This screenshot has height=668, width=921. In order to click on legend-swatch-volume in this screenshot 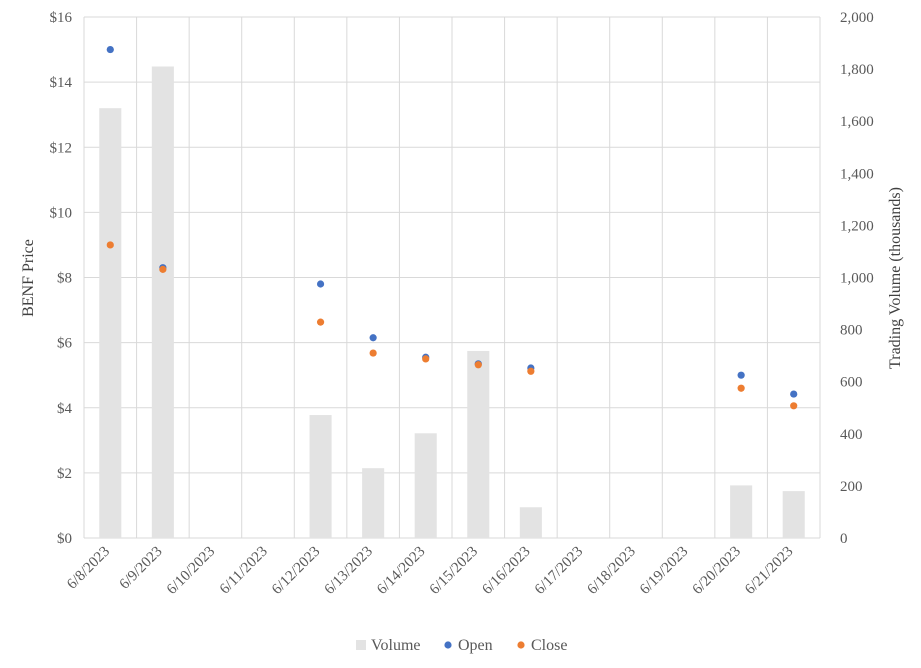, I will do `click(361, 645)`.